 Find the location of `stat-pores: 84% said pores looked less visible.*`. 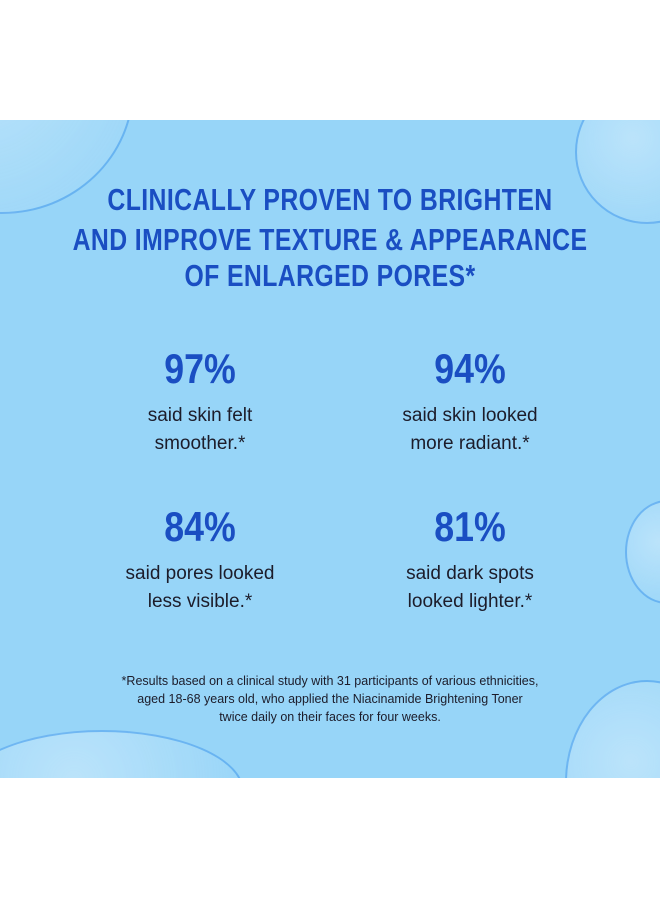

stat-pores: 84% said pores looked less visible.* is located at coordinates (200, 560).